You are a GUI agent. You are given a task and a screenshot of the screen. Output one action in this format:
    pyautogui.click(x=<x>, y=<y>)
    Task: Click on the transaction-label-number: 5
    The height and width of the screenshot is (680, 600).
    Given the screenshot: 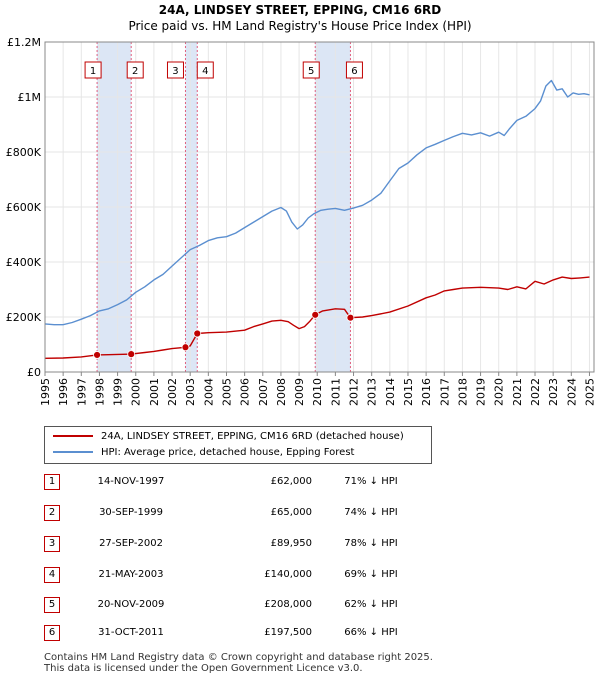 What is the action you would take?
    pyautogui.click(x=311, y=71)
    